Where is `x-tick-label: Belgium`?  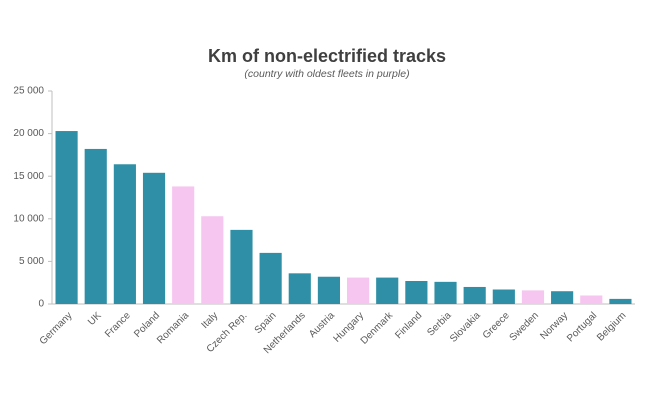 x-tick-label: Belgium is located at coordinates (611, 326).